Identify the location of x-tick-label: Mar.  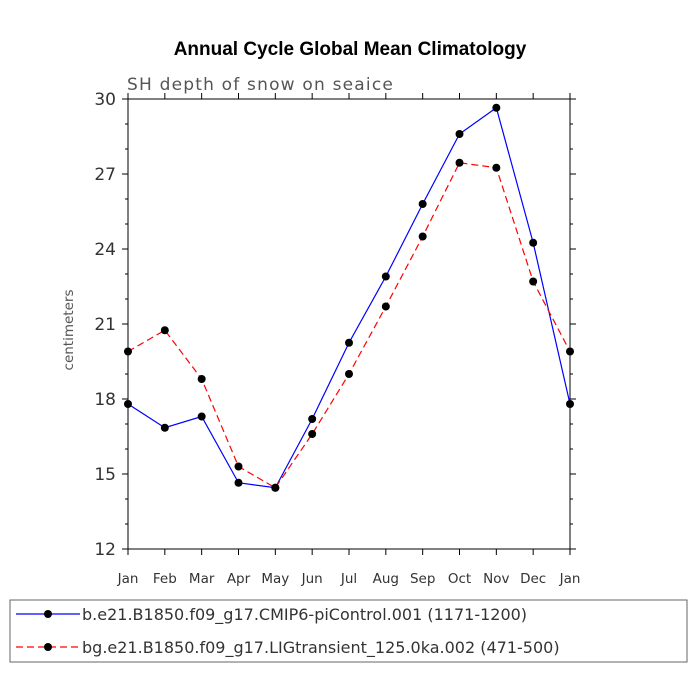
(202, 579).